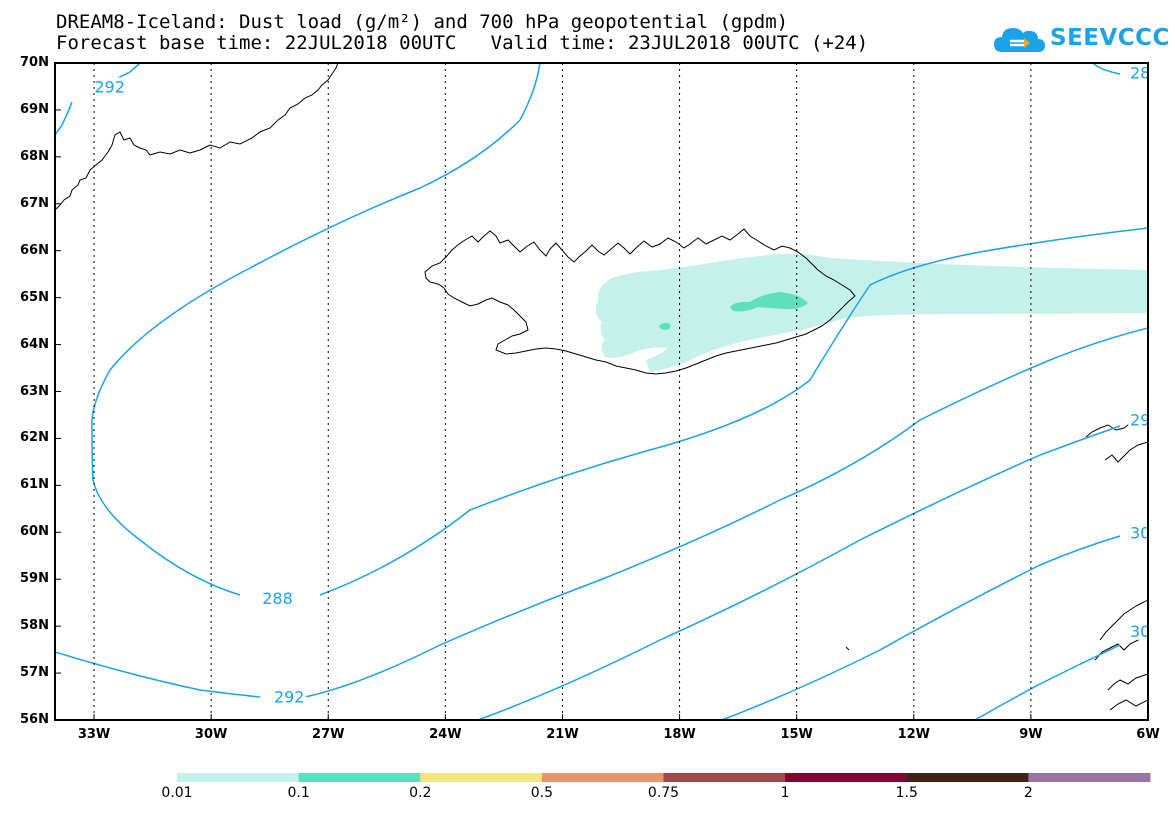 This screenshot has width=1175, height=815. What do you see at coordinates (211, 734) in the screenshot?
I see `longitude-label: 30W` at bounding box center [211, 734].